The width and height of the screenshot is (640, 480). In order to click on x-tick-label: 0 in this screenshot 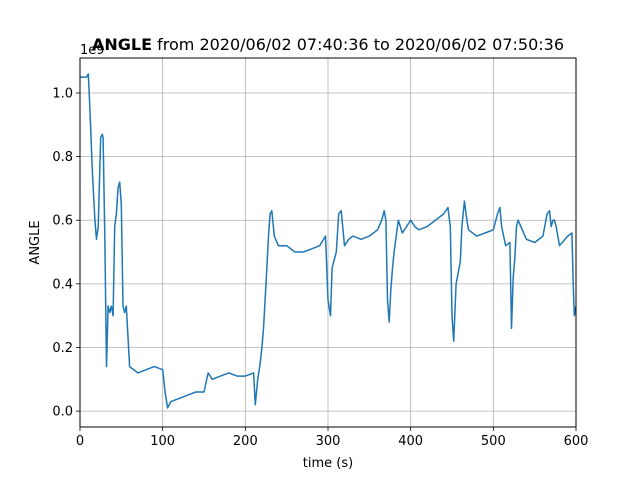, I will do `click(80, 441)`.